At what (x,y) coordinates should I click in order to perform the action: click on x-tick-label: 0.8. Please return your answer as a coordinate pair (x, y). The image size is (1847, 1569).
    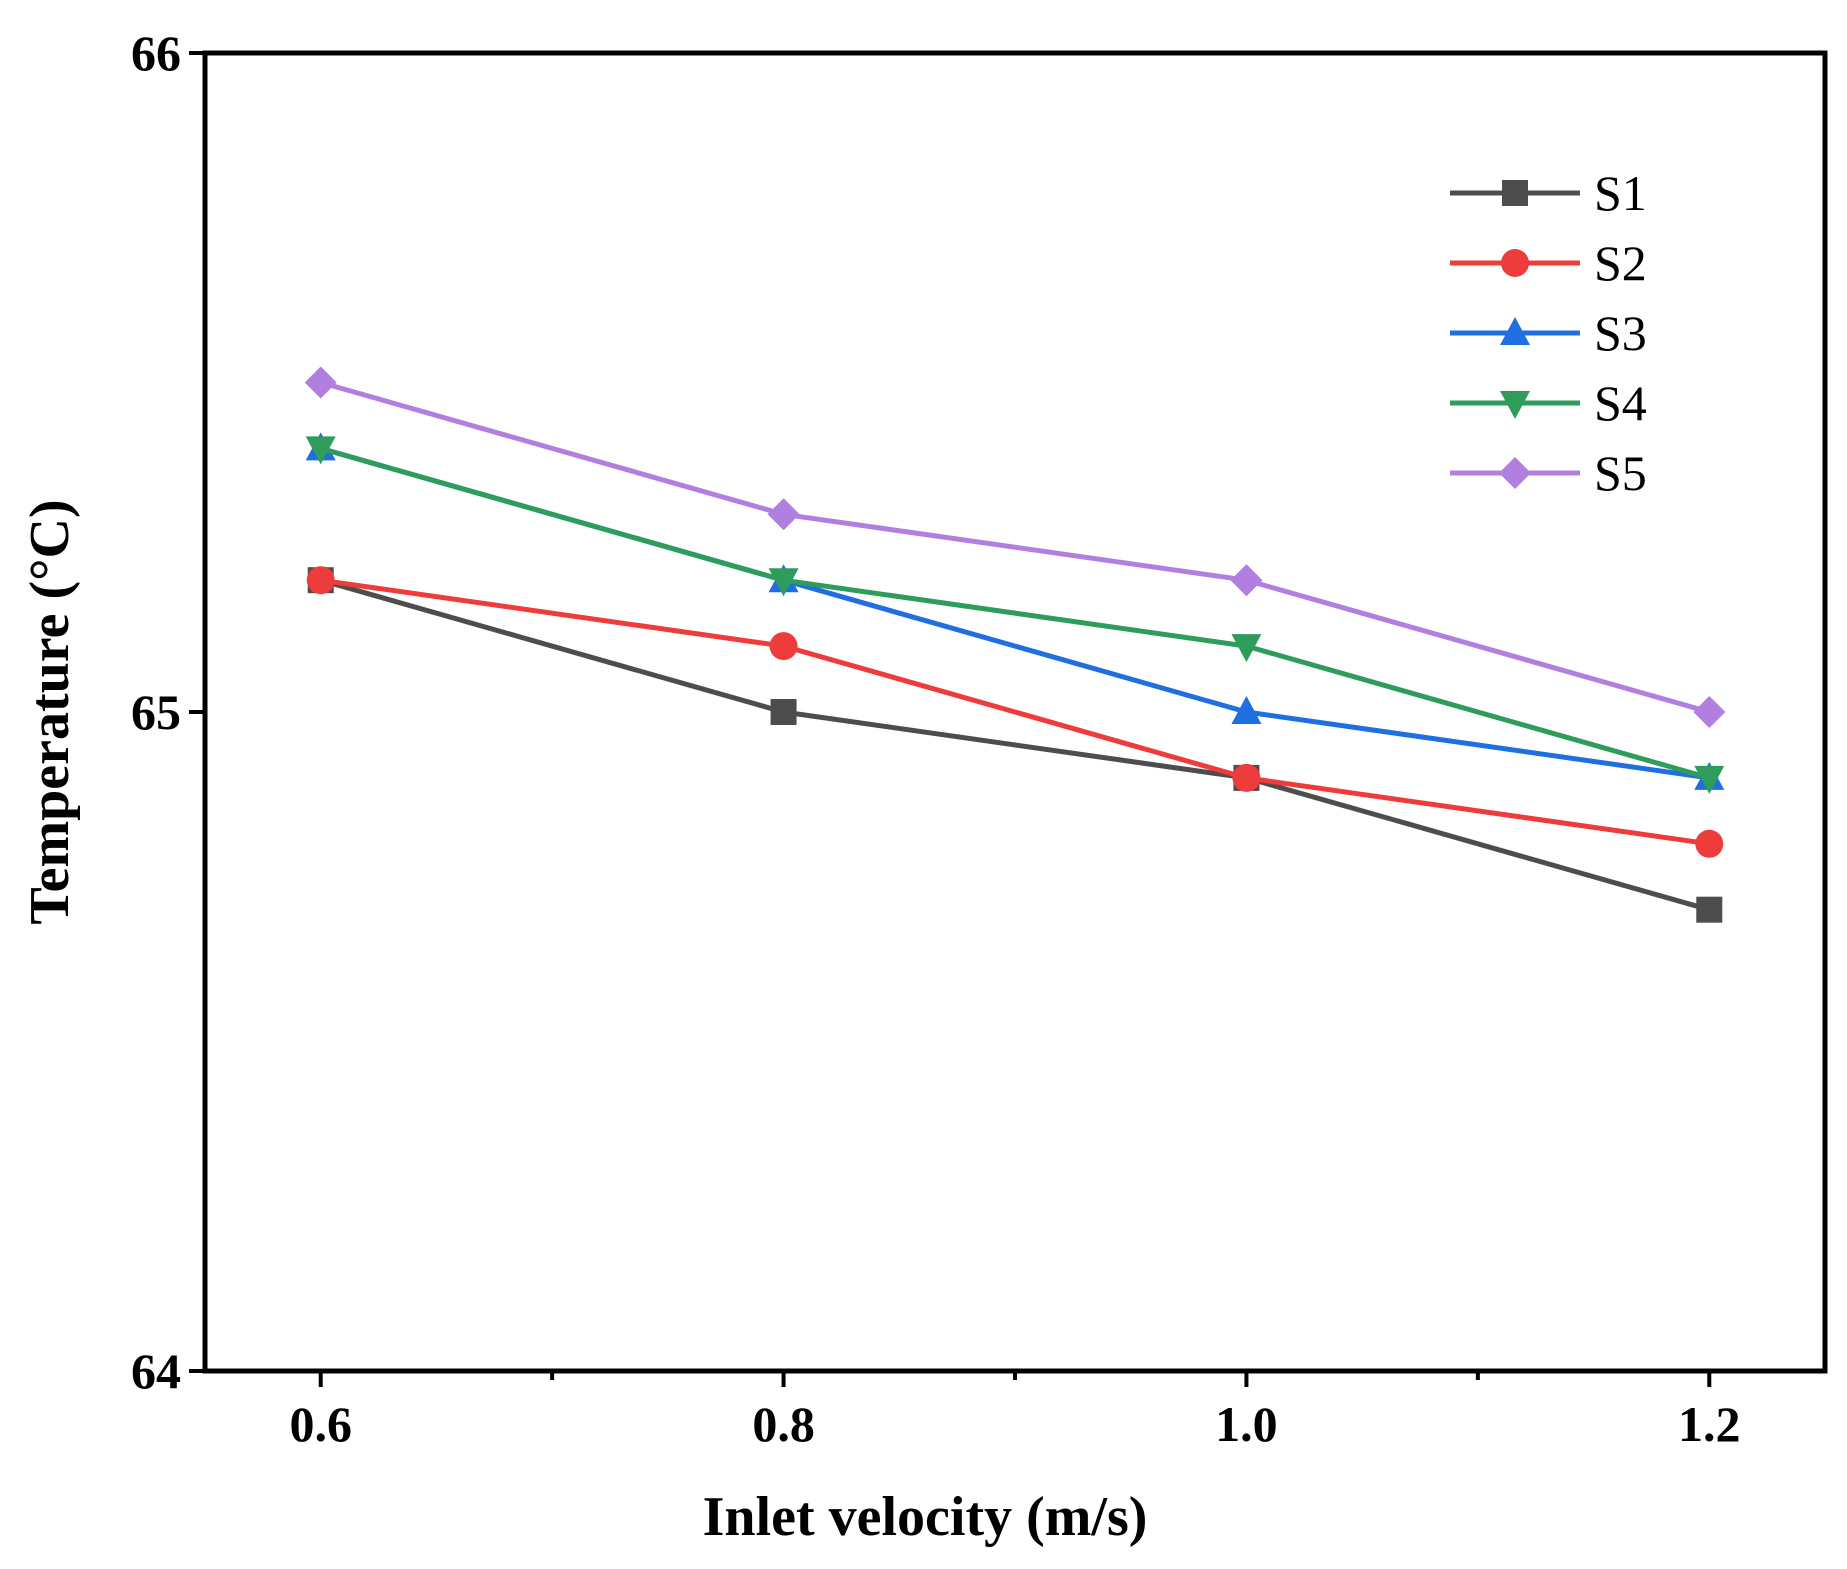
    Looking at the image, I should click on (783, 1424).